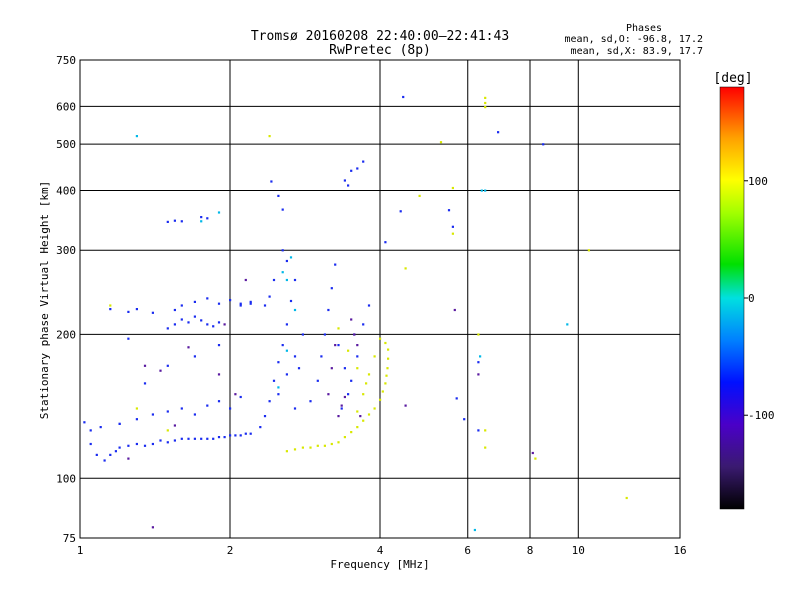 The width and height of the screenshot is (800, 604). I want to click on colorbar-ticks: 100 0 -100, so click(759, 298).